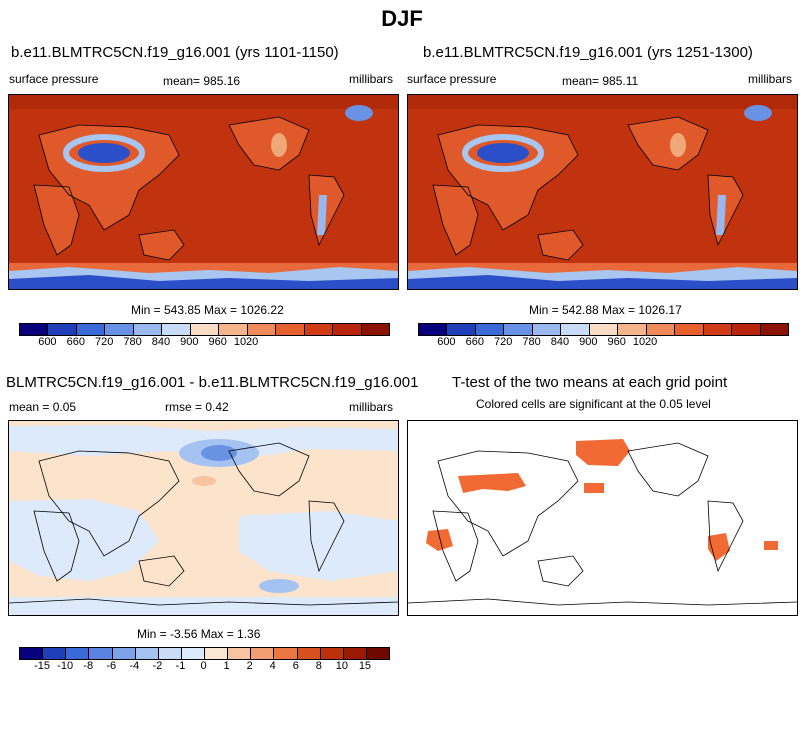  Describe the element at coordinates (503, 153) in the screenshot. I see `tibet-ring` at that location.